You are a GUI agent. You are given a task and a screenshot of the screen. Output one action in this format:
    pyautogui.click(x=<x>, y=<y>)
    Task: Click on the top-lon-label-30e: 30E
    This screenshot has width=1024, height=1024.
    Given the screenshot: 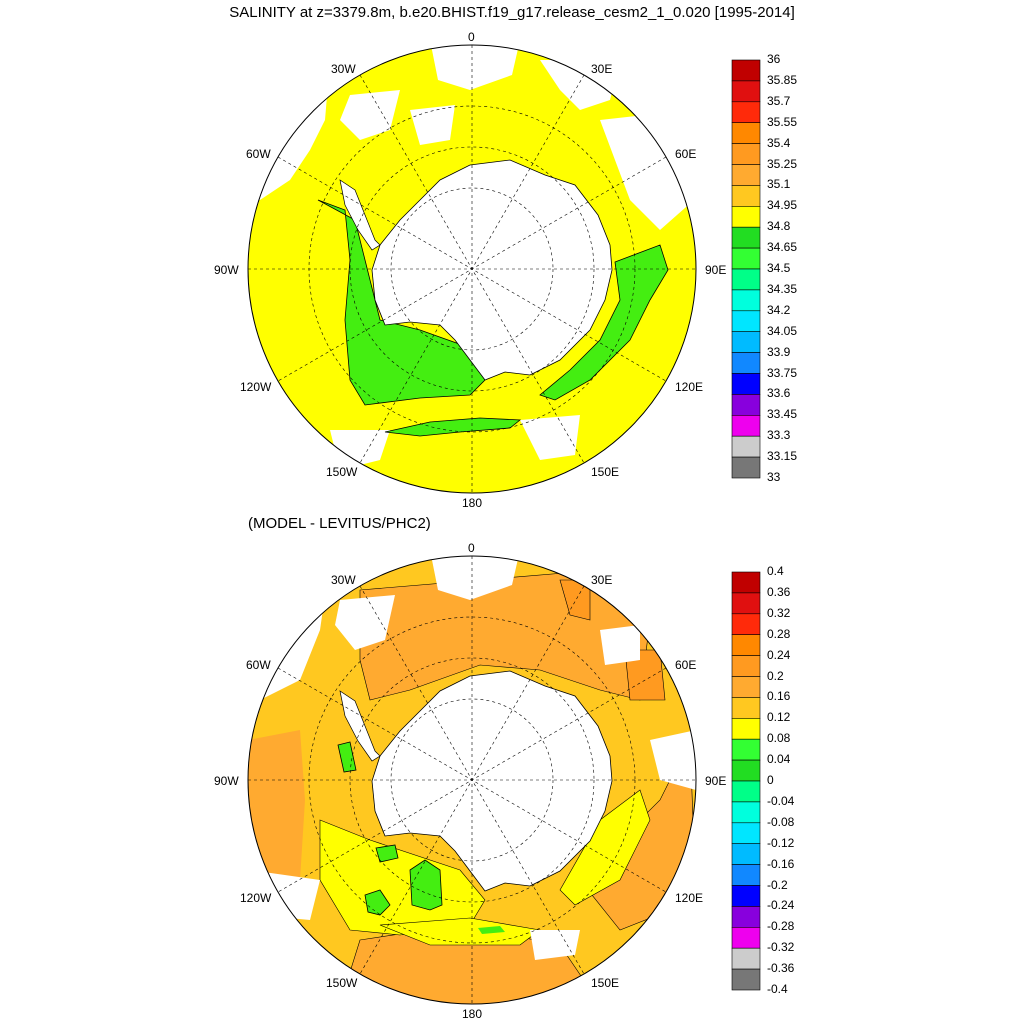 What is the action you would take?
    pyautogui.click(x=602, y=69)
    